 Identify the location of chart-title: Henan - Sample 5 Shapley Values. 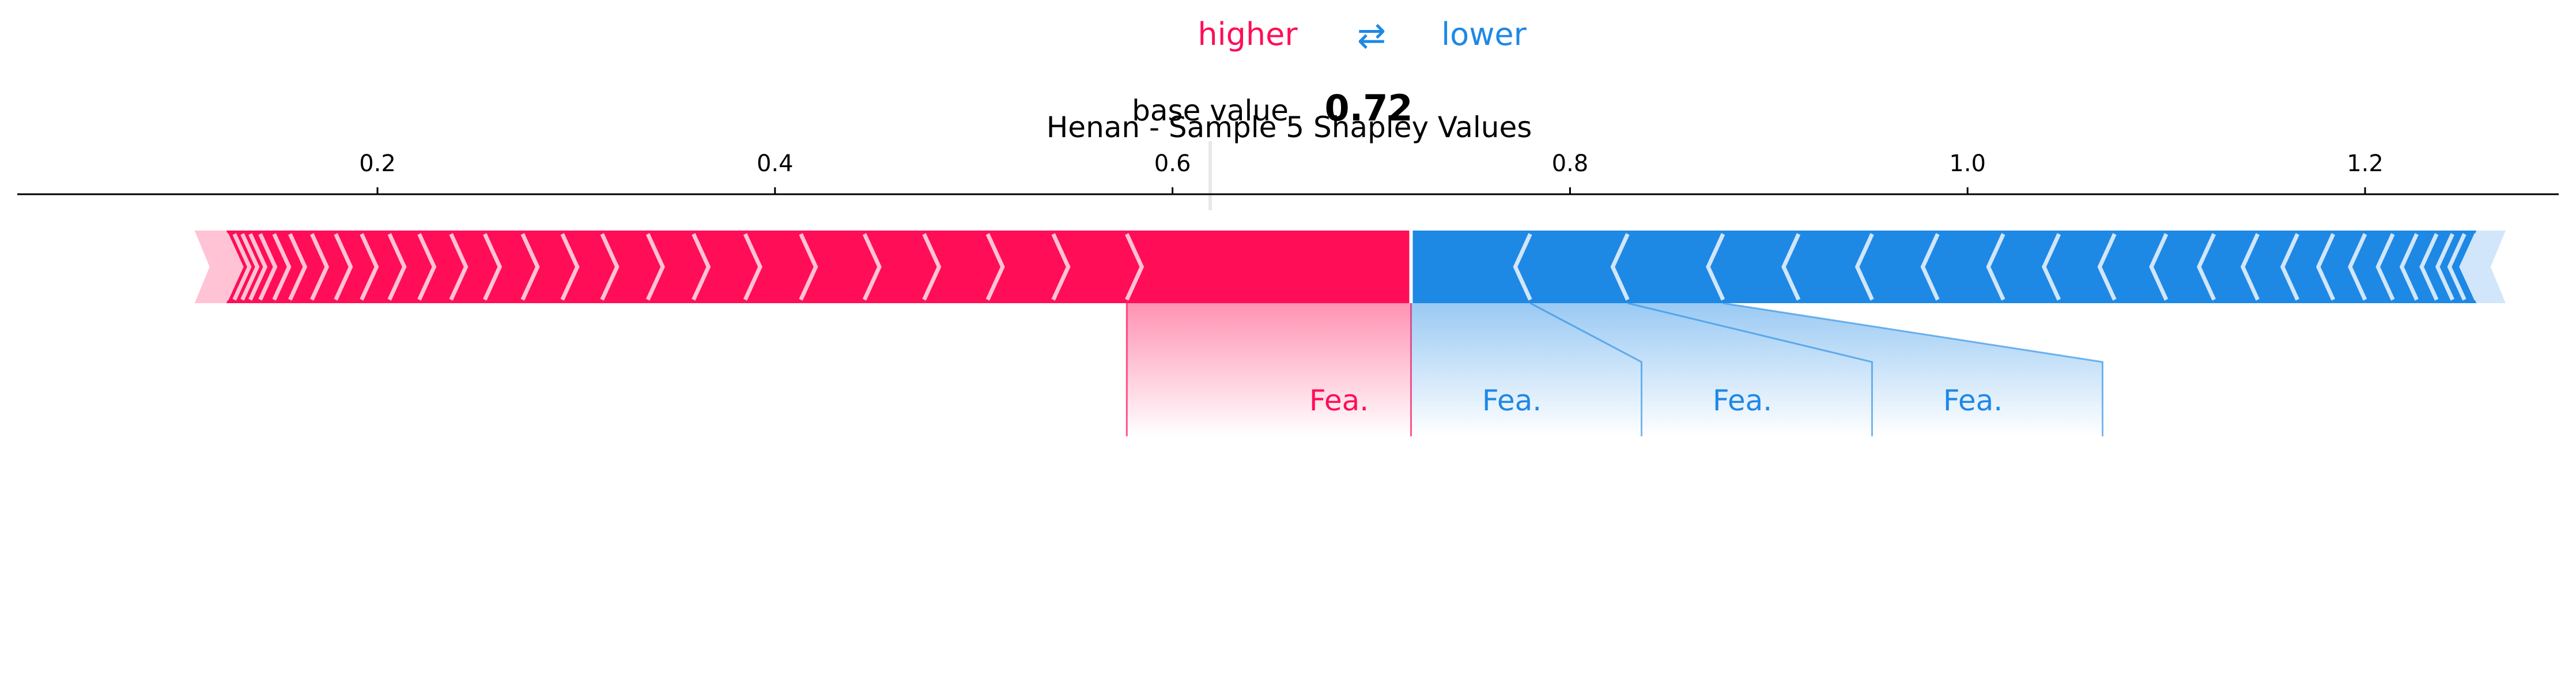
(1289, 127).